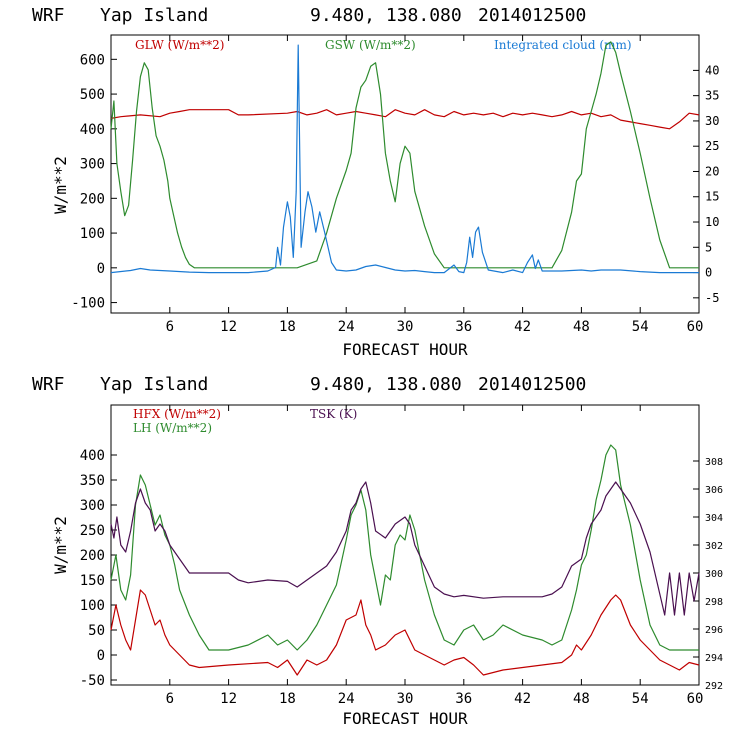  What do you see at coordinates (48, 15) in the screenshot?
I see `p1-header-model: WRF` at bounding box center [48, 15].